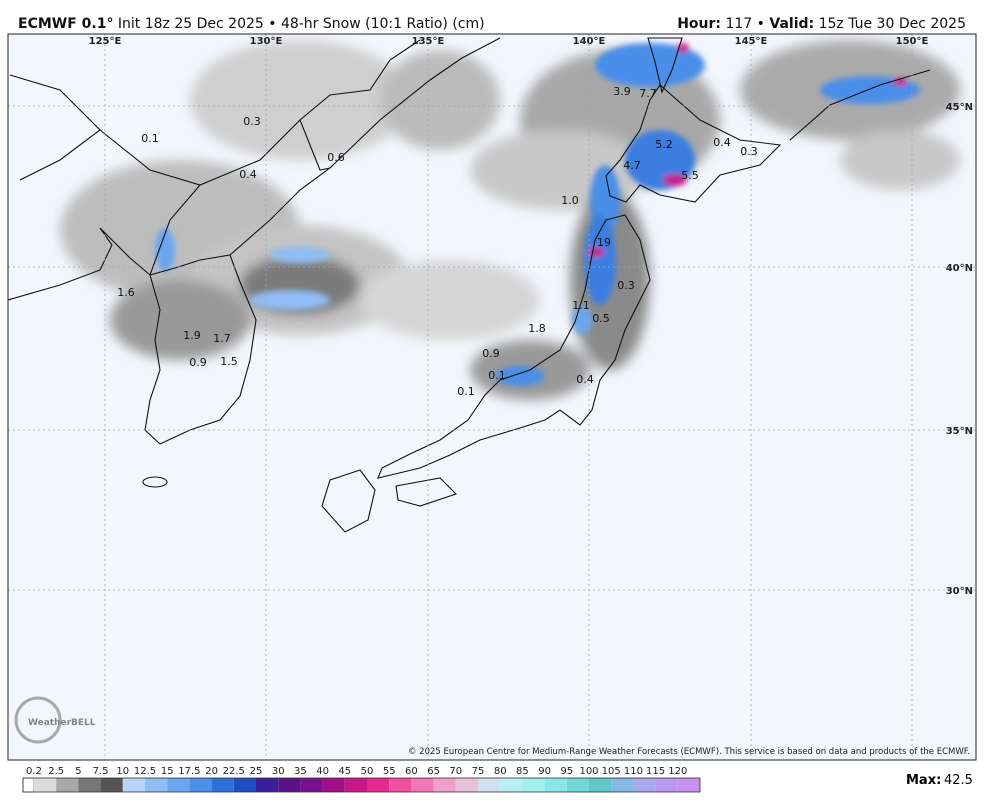  I want to click on legend-label: 17.5, so click(189, 771).